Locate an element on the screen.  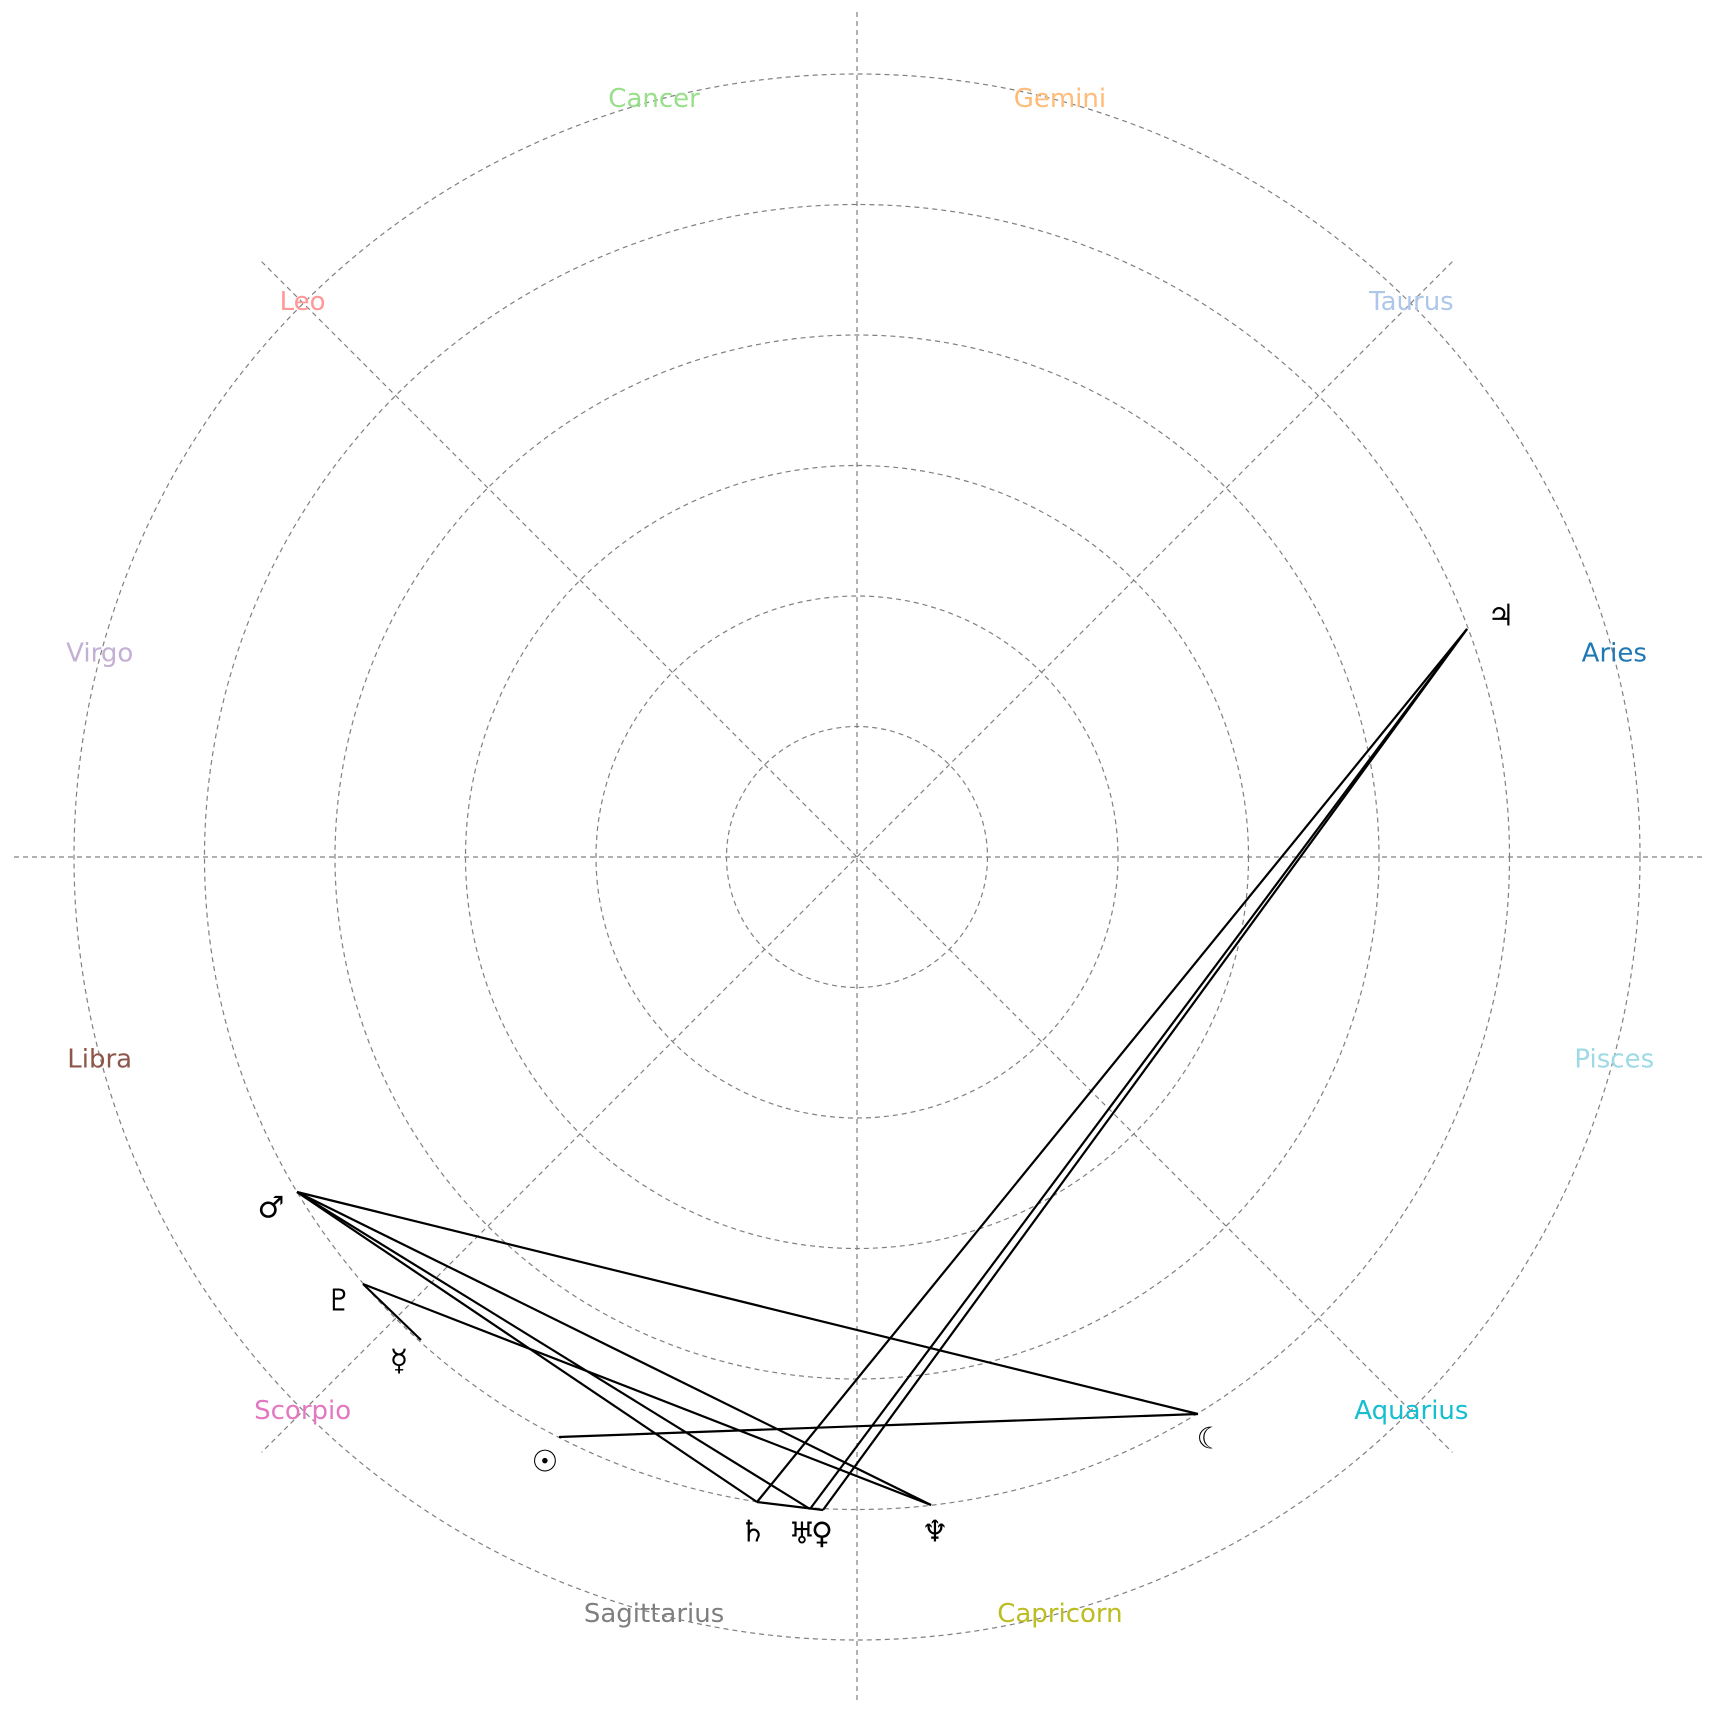
sign-label-taurus: Taurus is located at coordinates (1411, 302).